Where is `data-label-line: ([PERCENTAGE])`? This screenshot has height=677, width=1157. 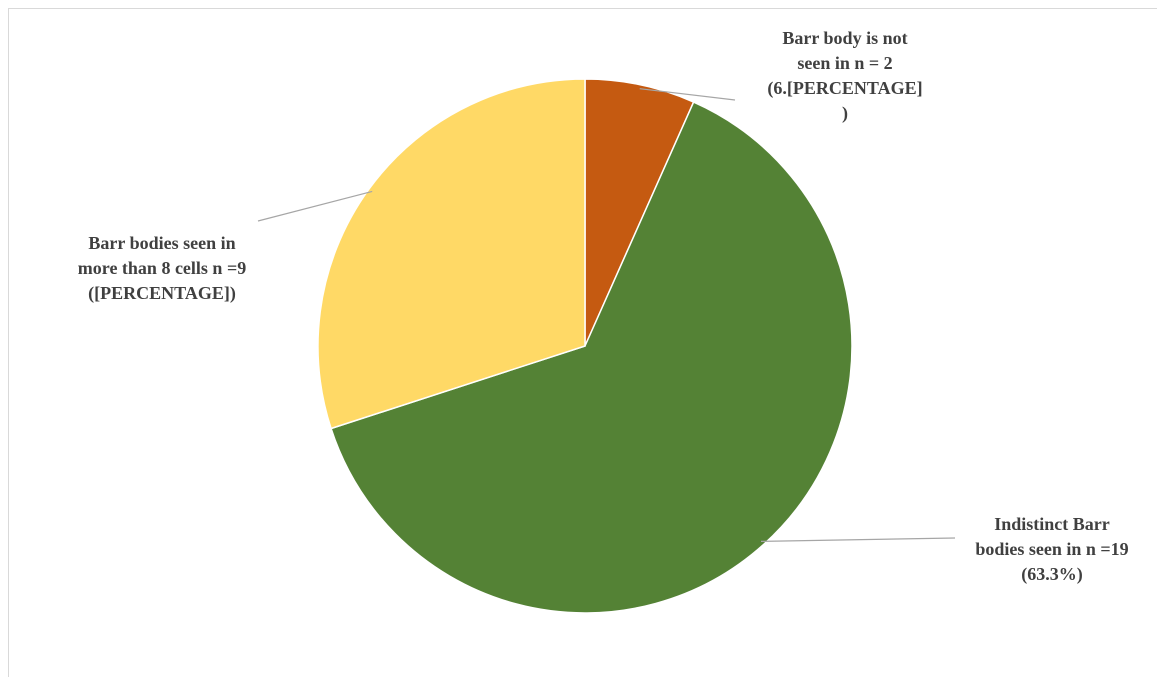
data-label-line: ([PERCENTAGE]) is located at coordinates (162, 293).